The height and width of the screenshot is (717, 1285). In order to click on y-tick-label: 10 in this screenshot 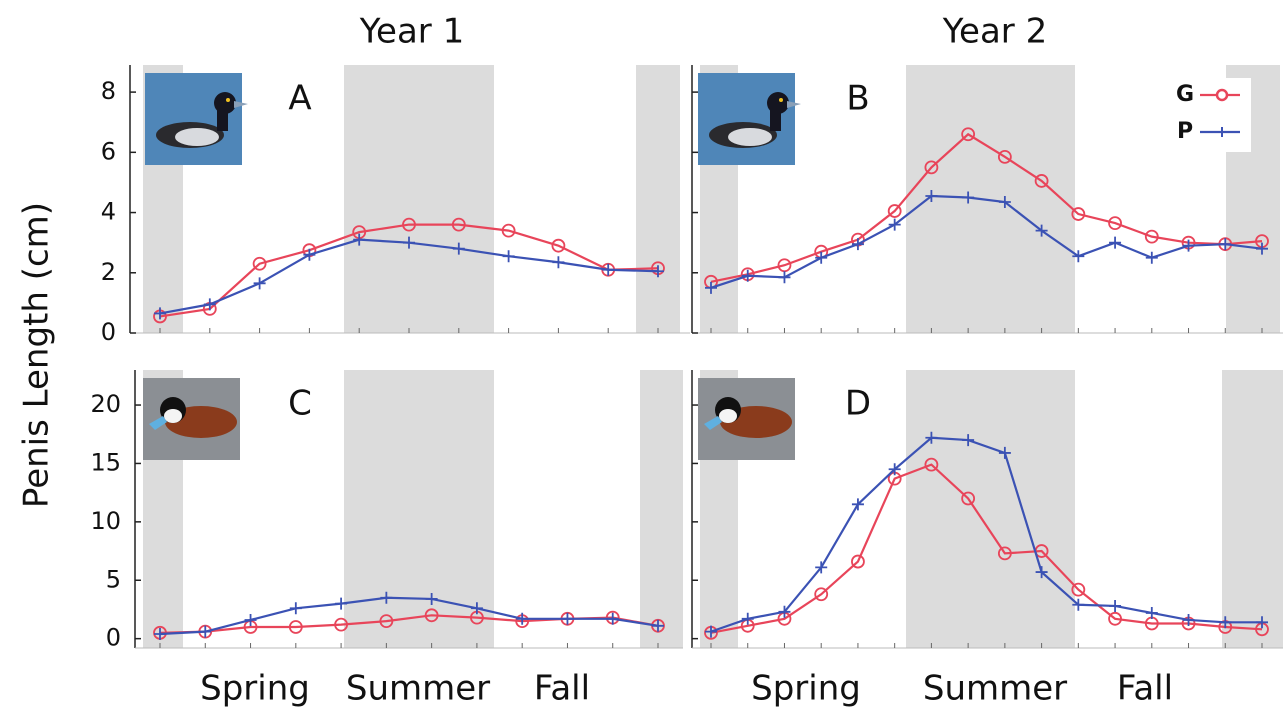, I will do `click(105, 521)`.